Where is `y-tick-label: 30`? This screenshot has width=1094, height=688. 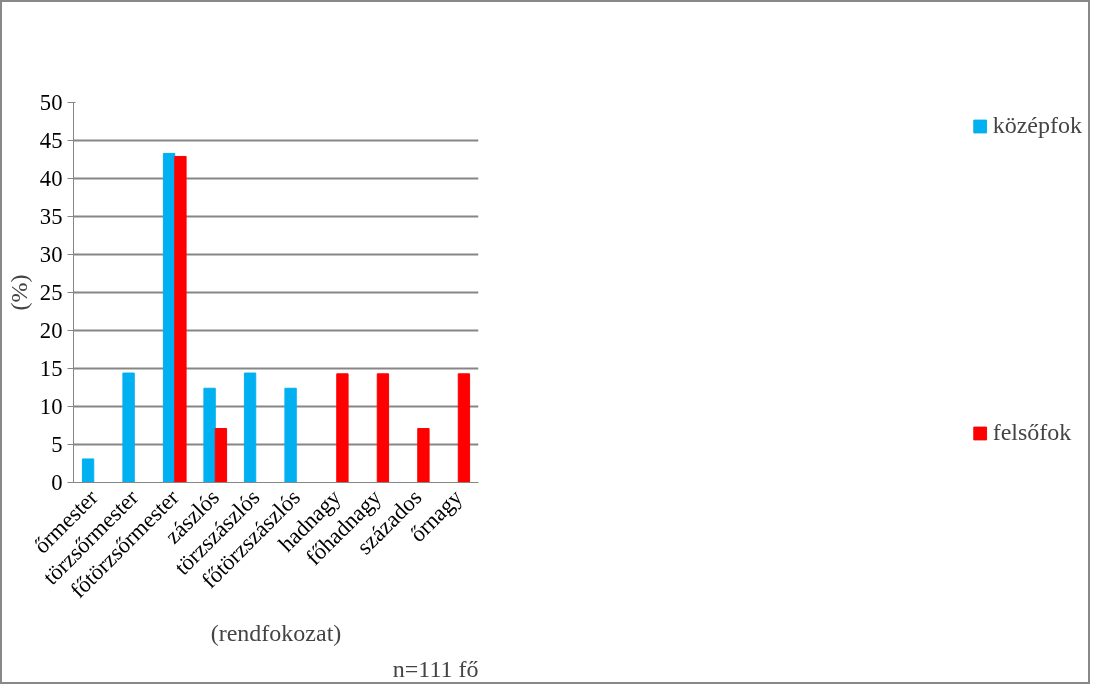
y-tick-label: 30 is located at coordinates (51, 254).